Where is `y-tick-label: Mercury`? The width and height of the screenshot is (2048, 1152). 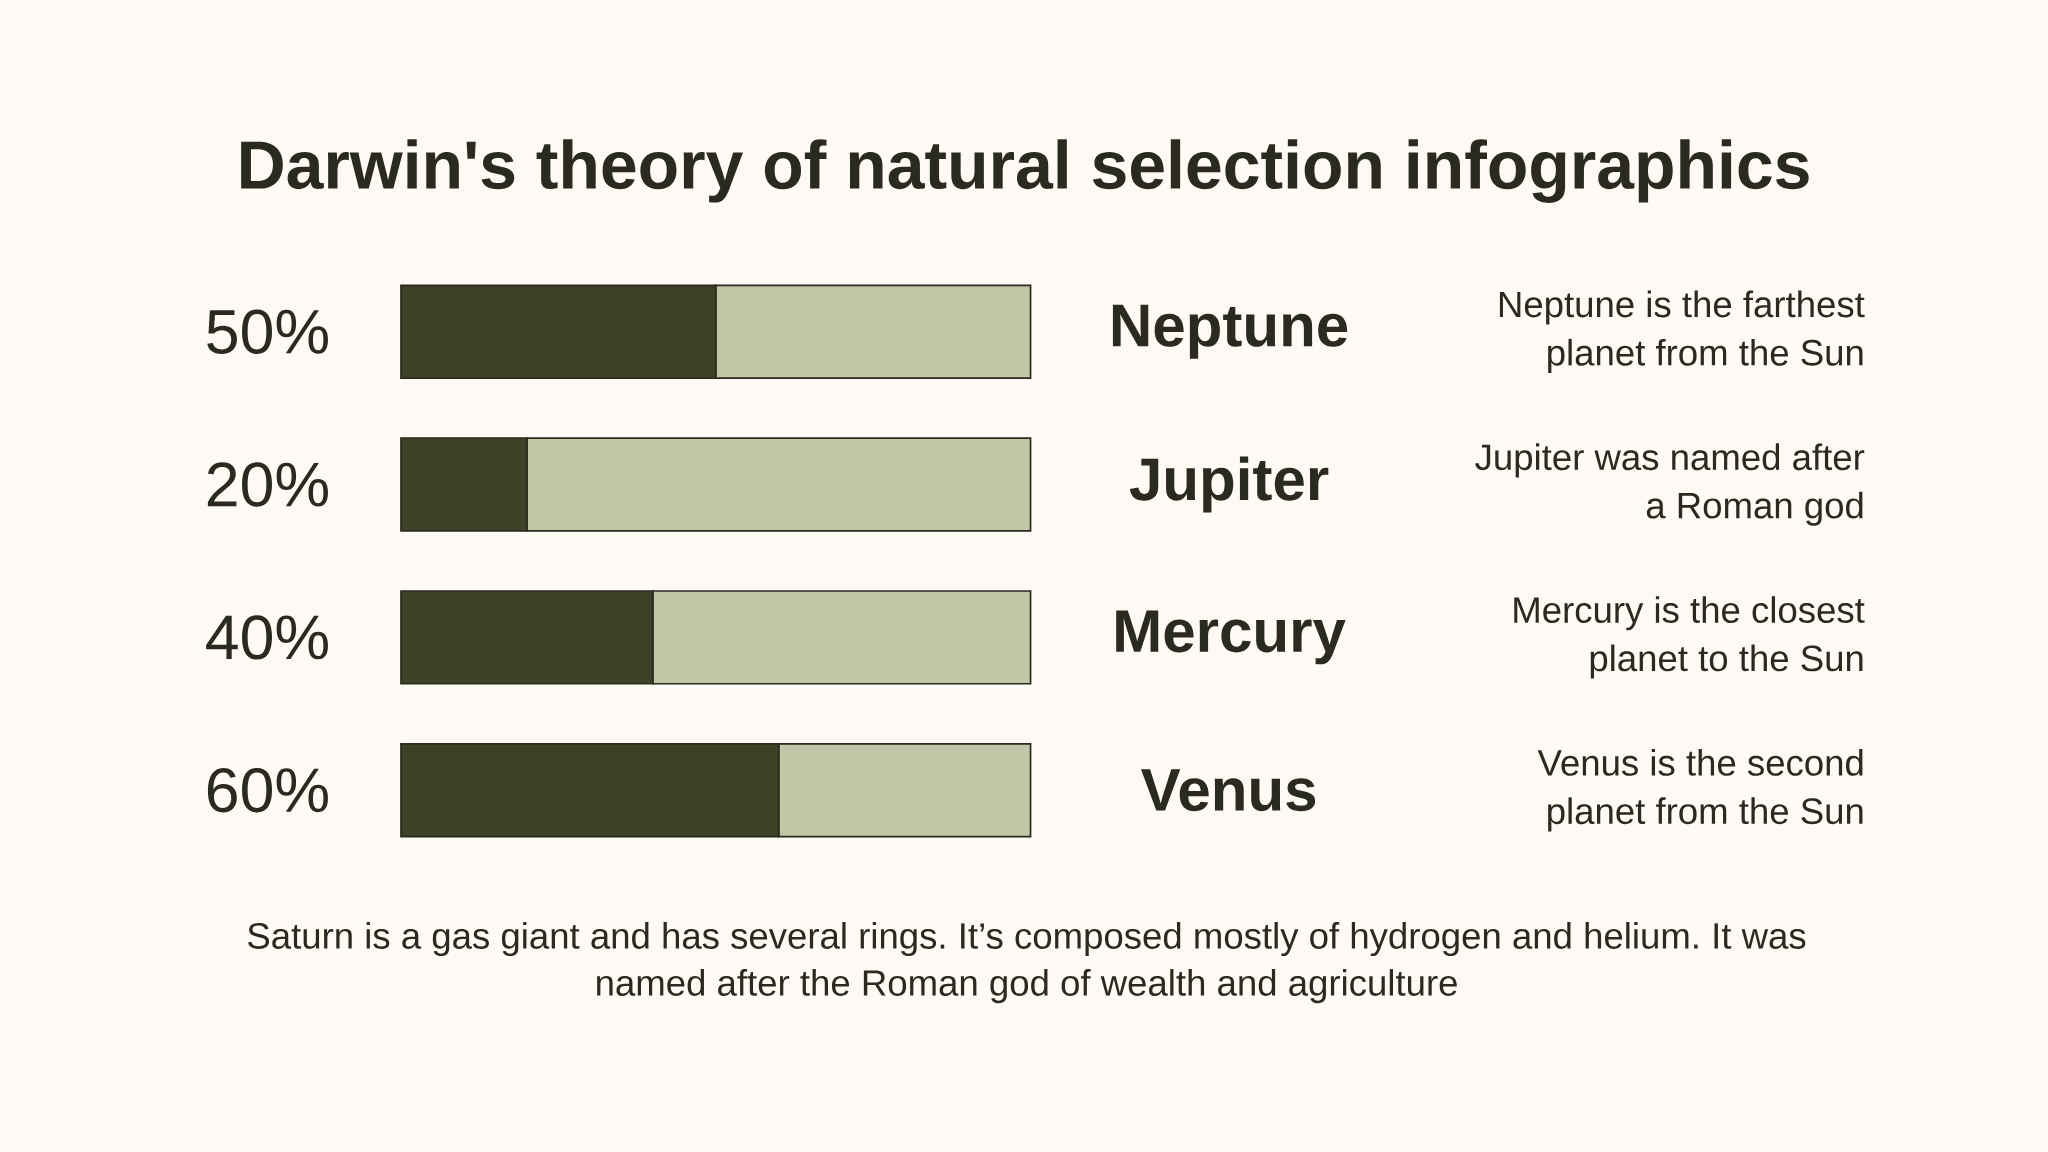 y-tick-label: Mercury is located at coordinates (1231, 637).